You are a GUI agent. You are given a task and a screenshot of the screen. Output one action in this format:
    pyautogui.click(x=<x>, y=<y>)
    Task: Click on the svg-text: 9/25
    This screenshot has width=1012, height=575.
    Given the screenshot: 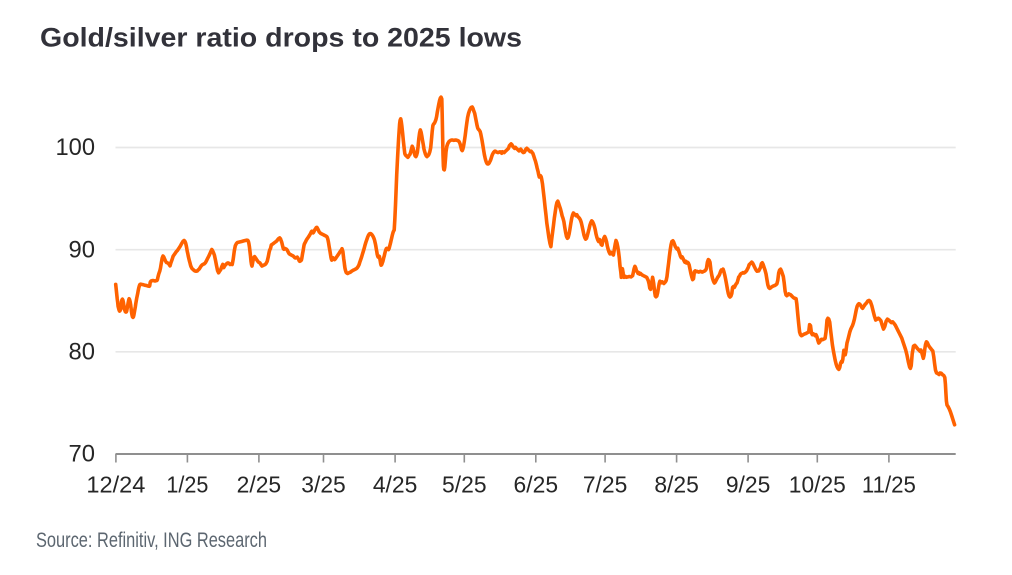 What is the action you would take?
    pyautogui.click(x=748, y=485)
    